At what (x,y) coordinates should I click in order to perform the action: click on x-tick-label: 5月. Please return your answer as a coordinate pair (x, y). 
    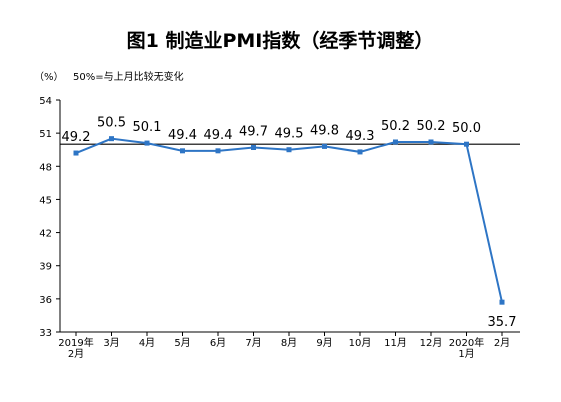
    Looking at the image, I should click on (182, 343).